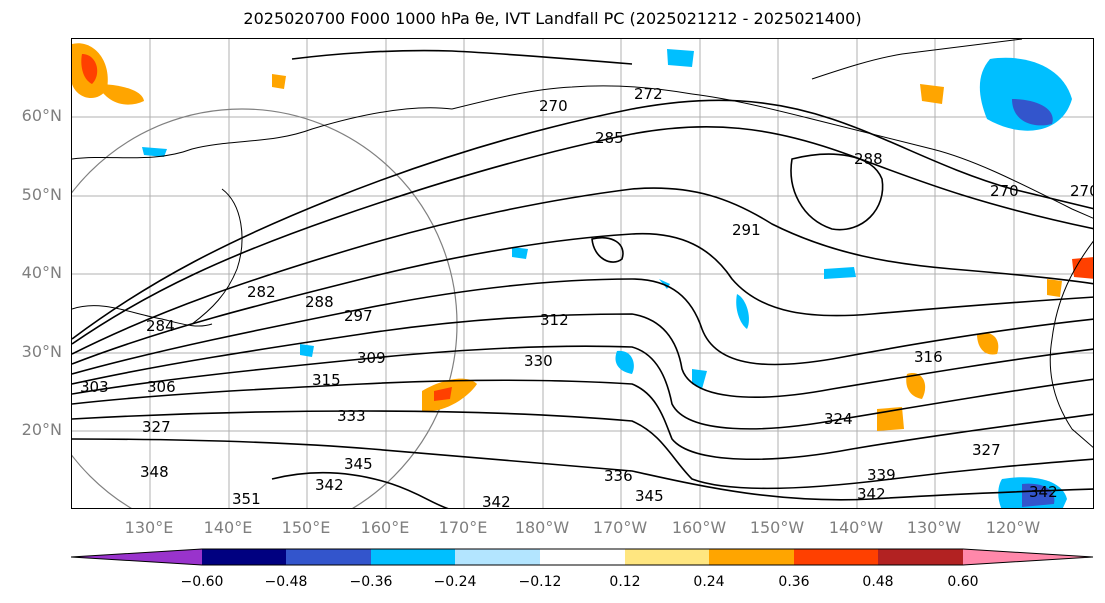 The image size is (1105, 603). What do you see at coordinates (838, 419) in the screenshot?
I see `contour-label-324: 324` at bounding box center [838, 419].